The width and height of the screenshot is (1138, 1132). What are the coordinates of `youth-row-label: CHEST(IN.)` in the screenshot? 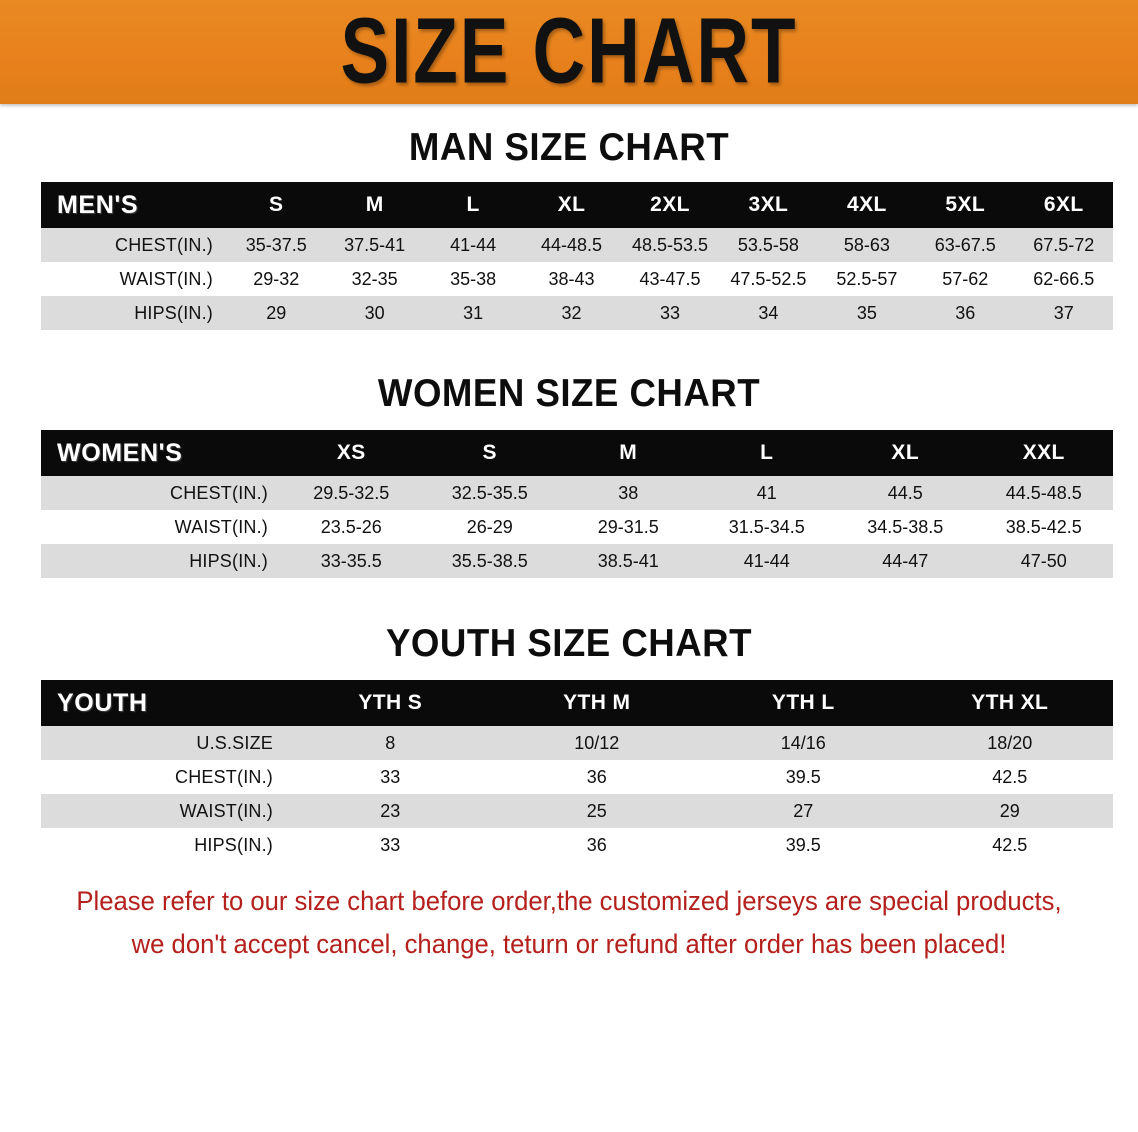 It's located at (164, 777).